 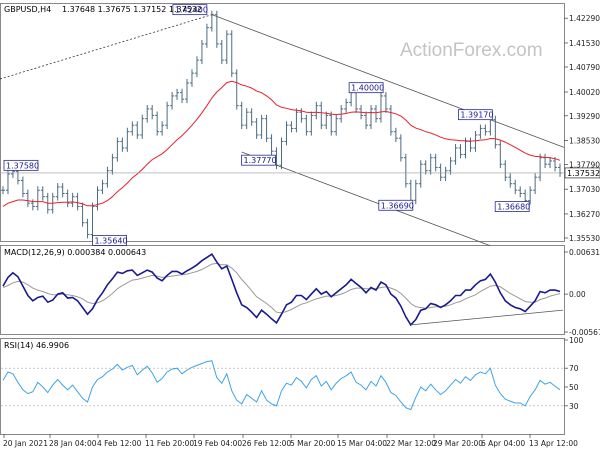 What do you see at coordinates (584, 116) in the screenshot?
I see `y-tick-label: 1.39290` at bounding box center [584, 116].